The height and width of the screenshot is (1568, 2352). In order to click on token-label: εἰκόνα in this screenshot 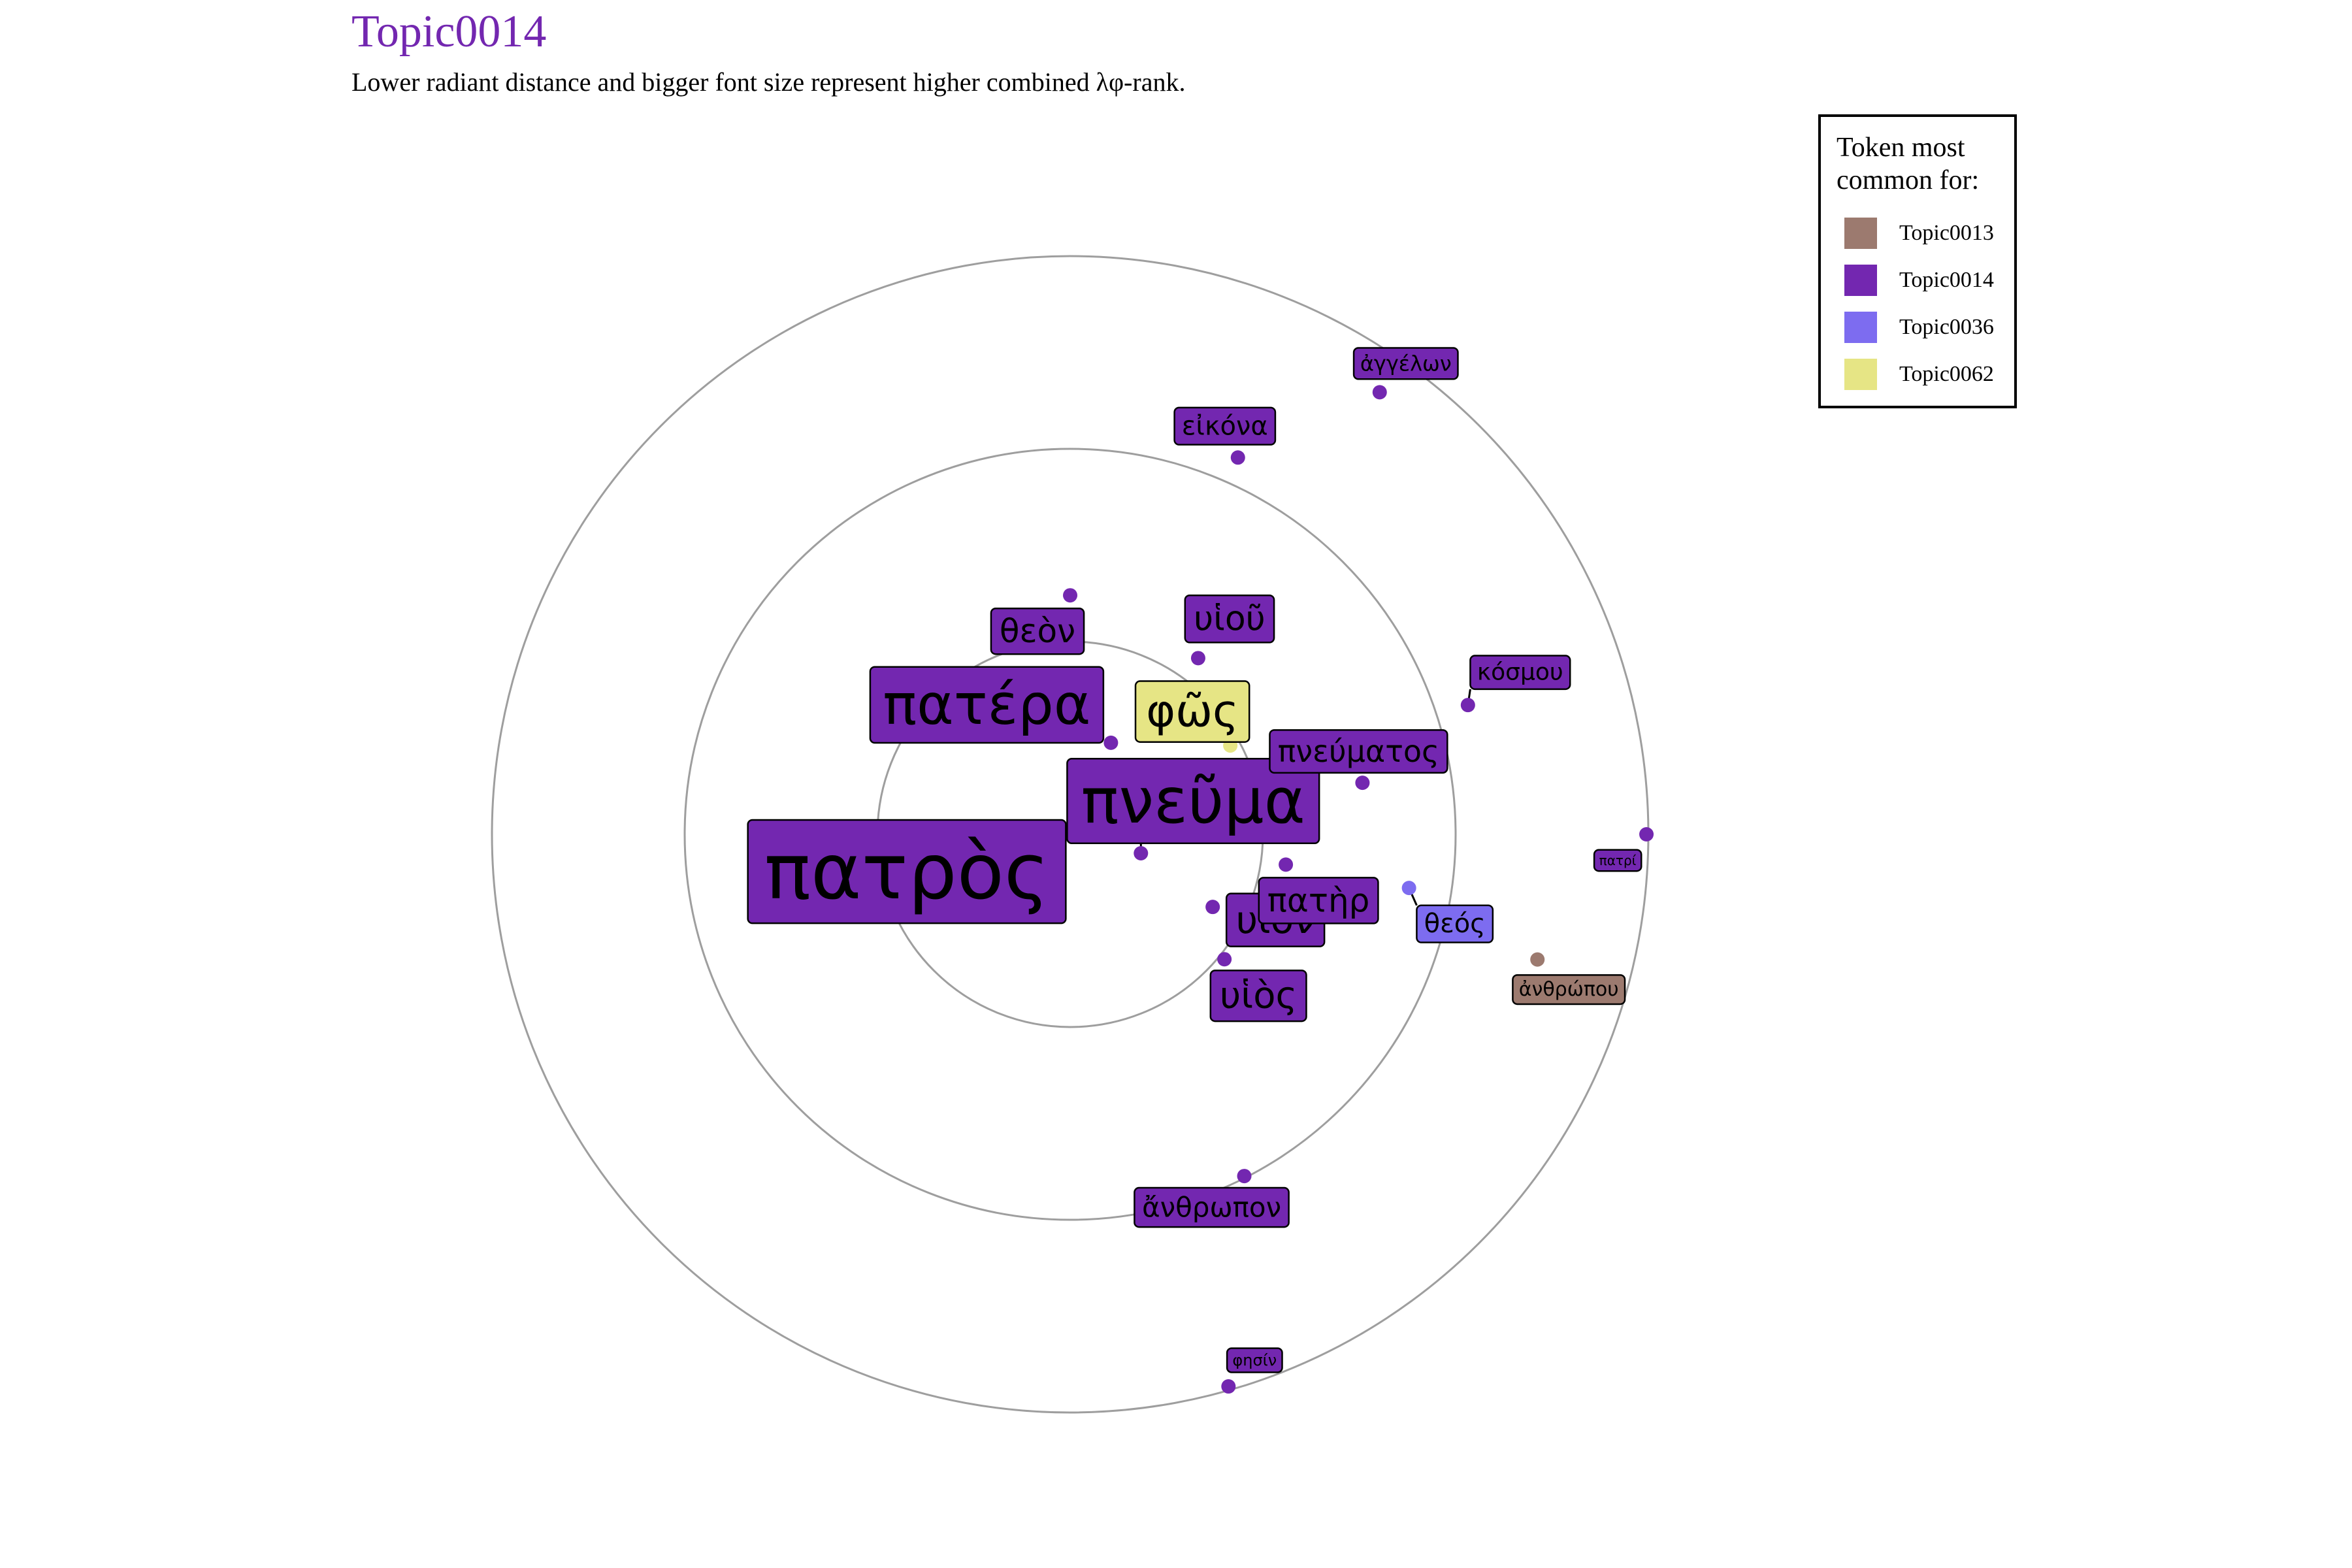, I will do `click(1225, 426)`.